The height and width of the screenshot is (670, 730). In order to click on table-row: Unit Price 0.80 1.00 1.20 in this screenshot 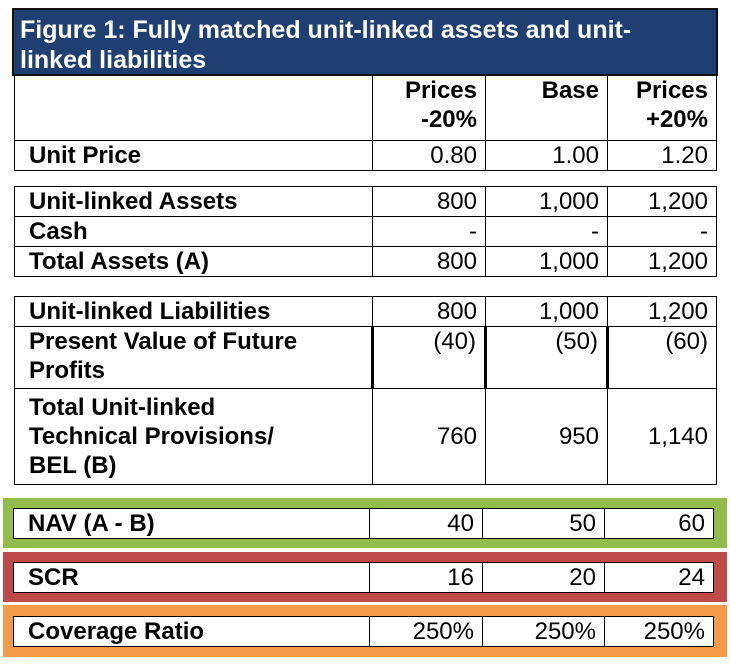, I will do `click(365, 155)`.